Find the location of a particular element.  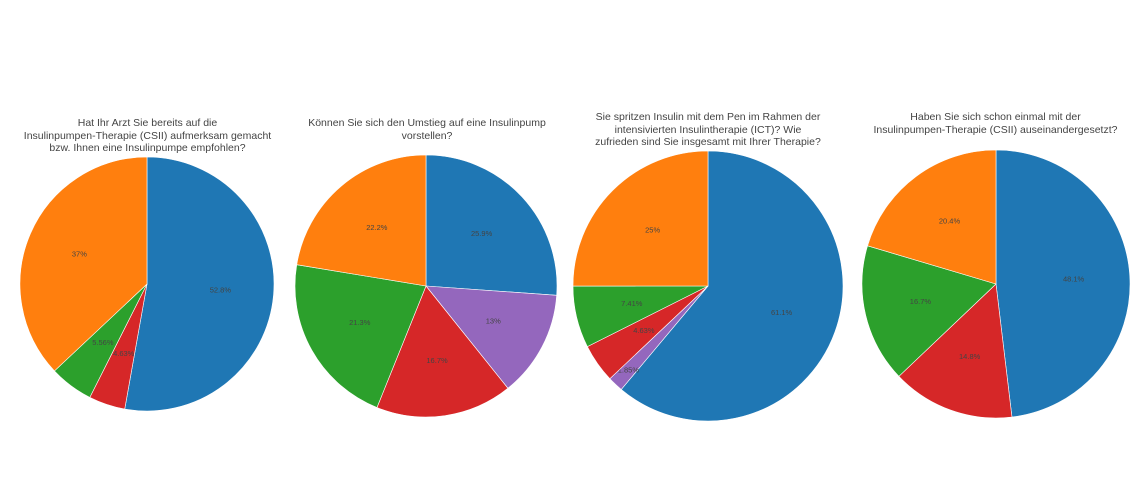

pie-svg: 52.8% 4.63% 5.56% 37% is located at coordinates (147, 284).